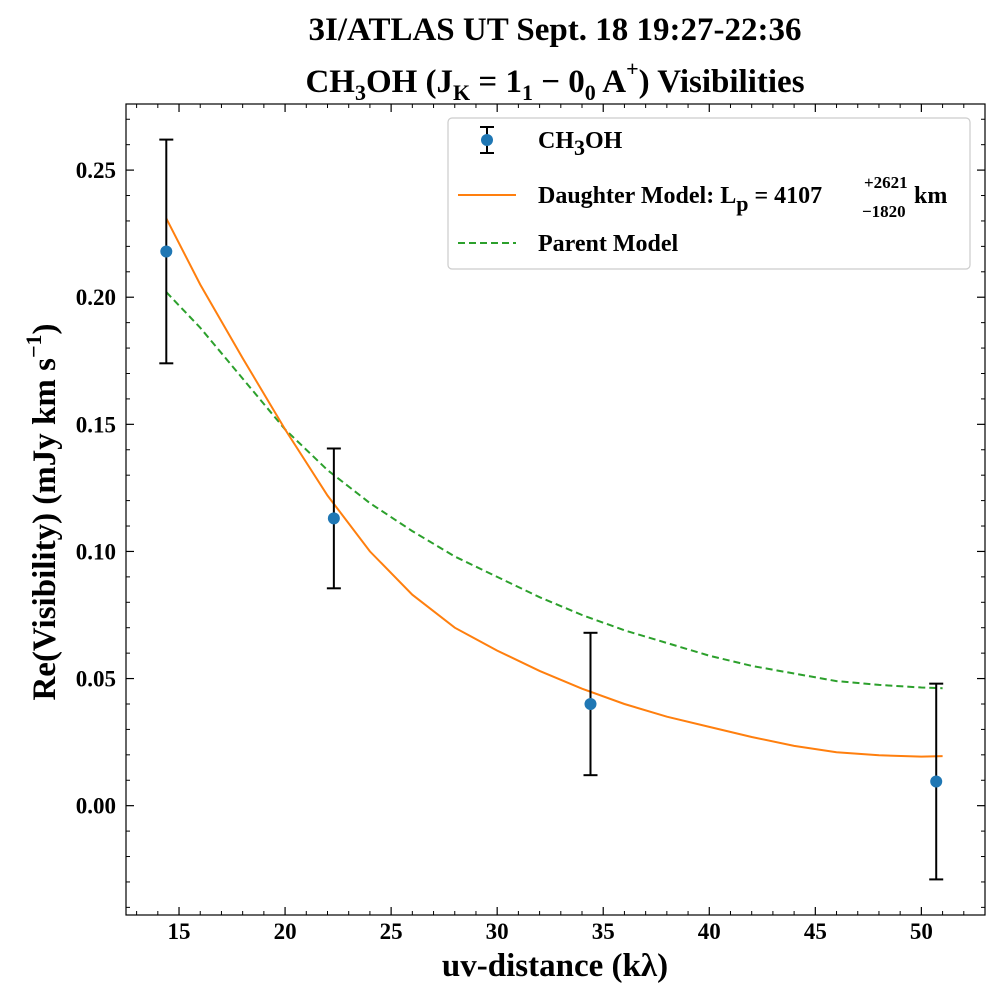 This screenshot has height=1000, width=1000. What do you see at coordinates (608, 244) in the screenshot?
I see `legend-label-parent: Parent Model` at bounding box center [608, 244].